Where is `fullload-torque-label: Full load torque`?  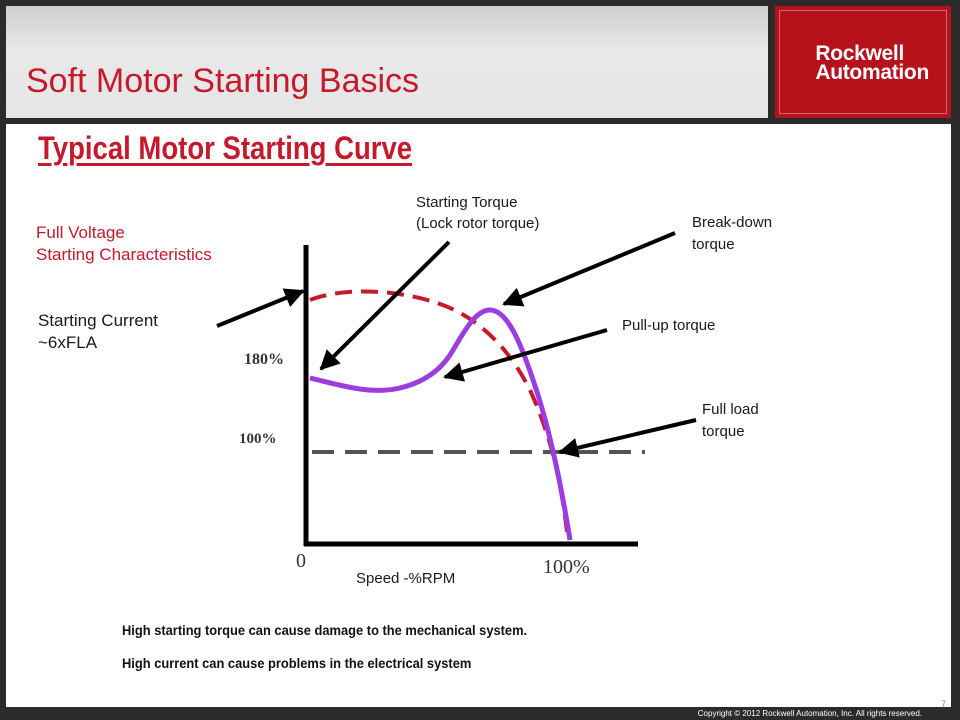
fullload-torque-label: Full load torque is located at coordinates (730, 421).